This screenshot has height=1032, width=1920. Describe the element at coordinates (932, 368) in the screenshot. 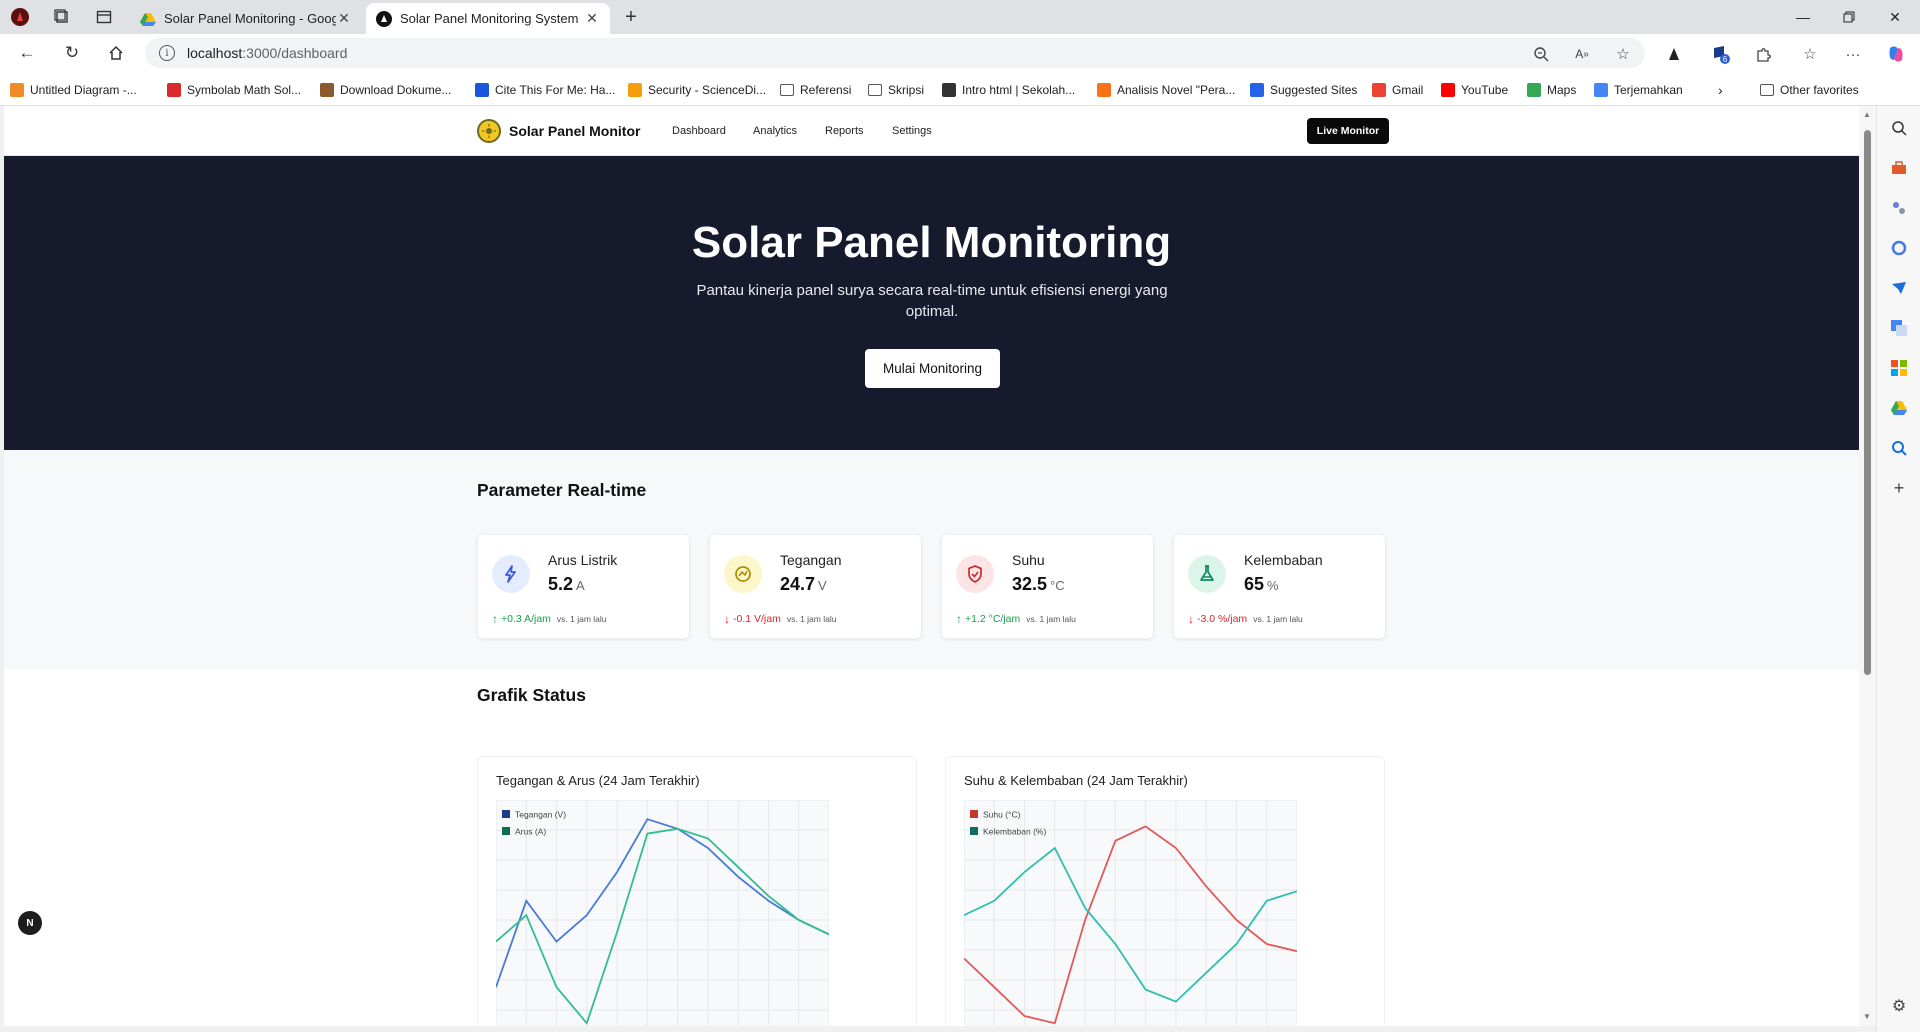

I see `start-monitoring-button: Mulai Monitoring` at that location.